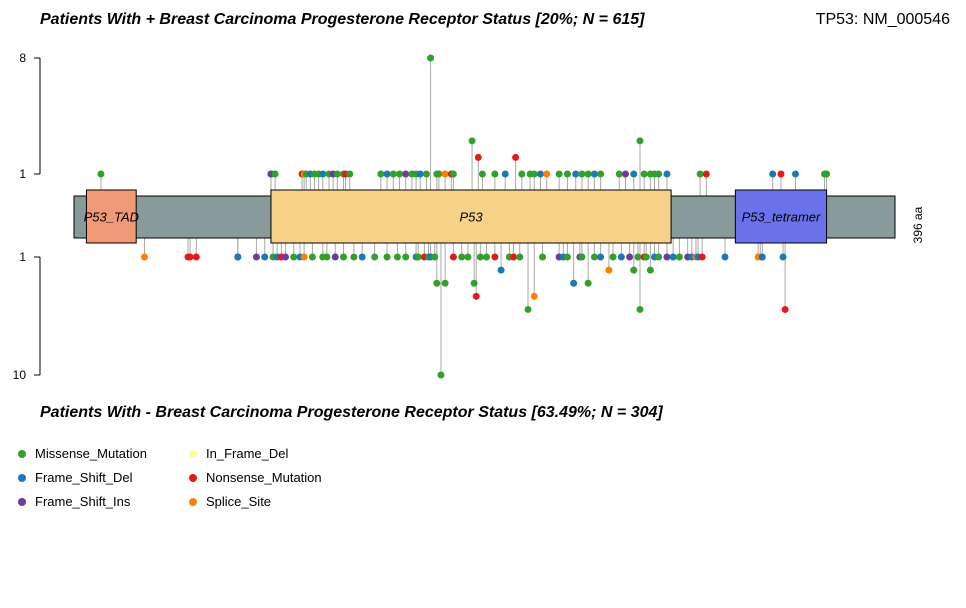 Image resolution: width=966 pixels, height=608 pixels. What do you see at coordinates (882, 19) in the screenshot?
I see `gene-label: TP53: NM_000546` at bounding box center [882, 19].